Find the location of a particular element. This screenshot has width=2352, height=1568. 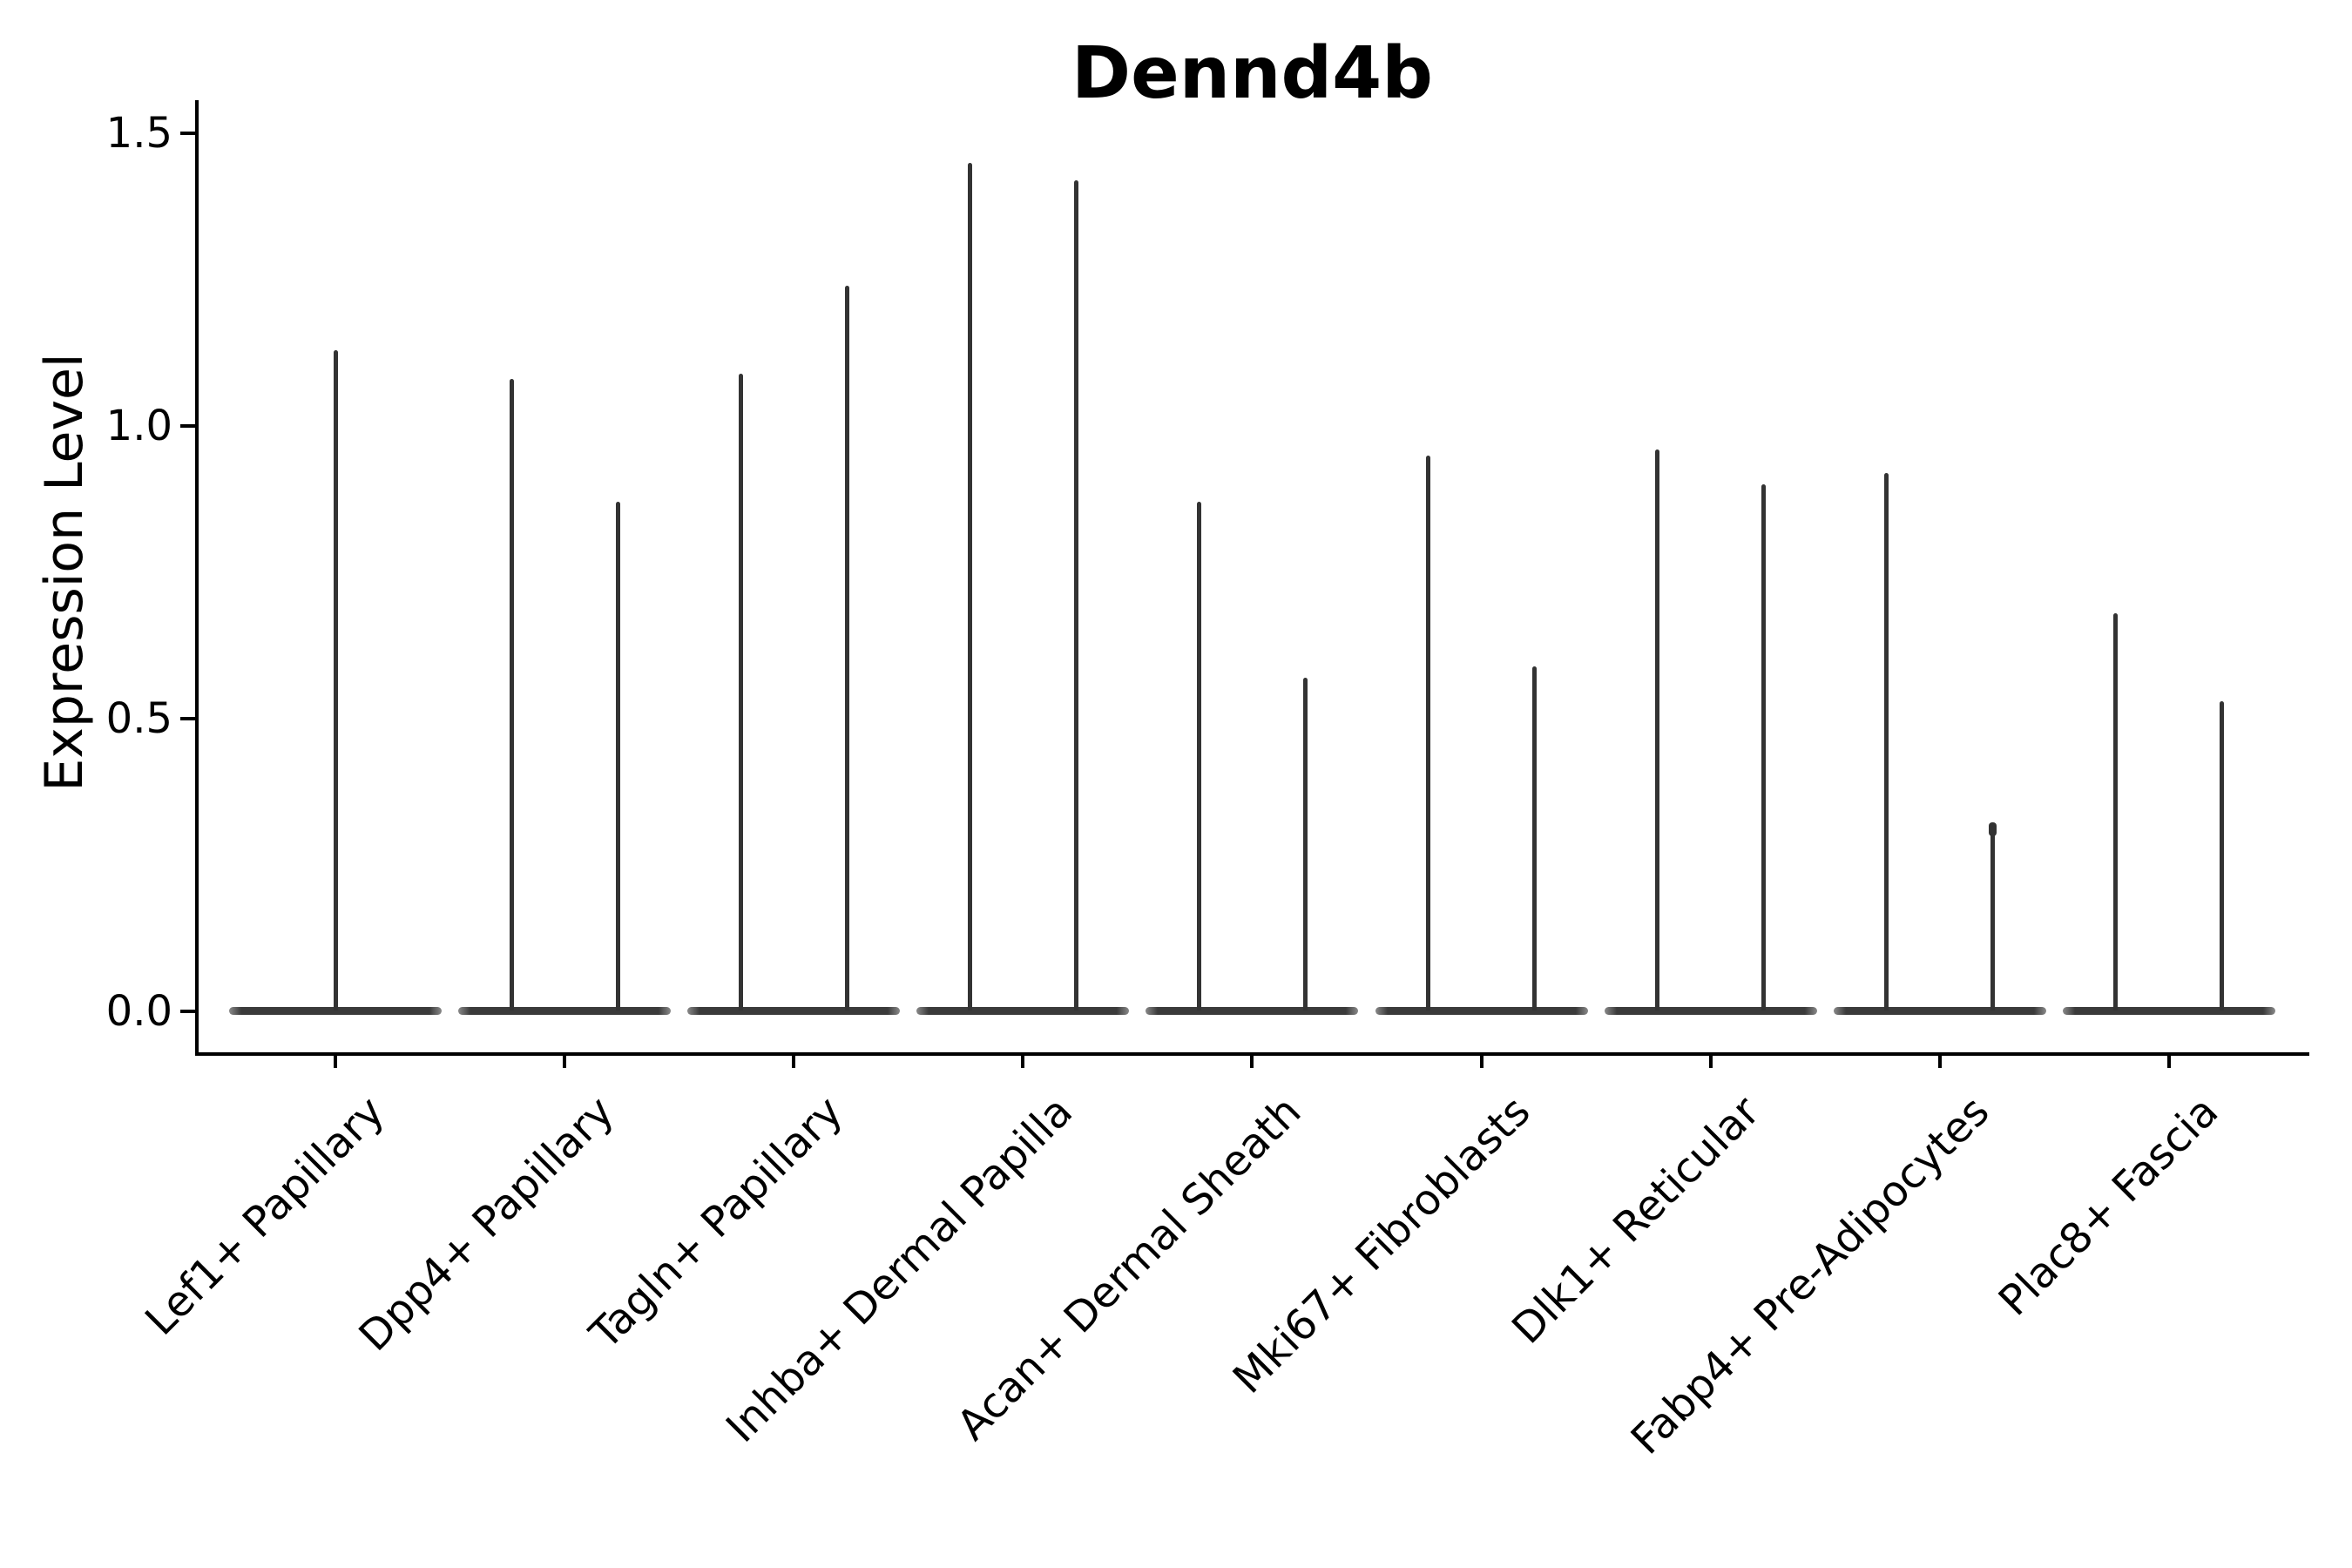

y-tick-label: 1.0 is located at coordinates (138, 426).